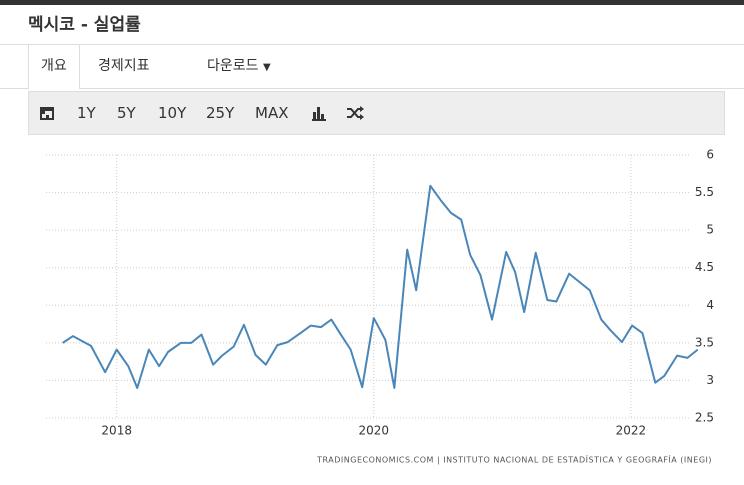 The height and width of the screenshot is (485, 744). Describe the element at coordinates (704, 342) in the screenshot. I see `y-tick-label: 3.5` at that location.